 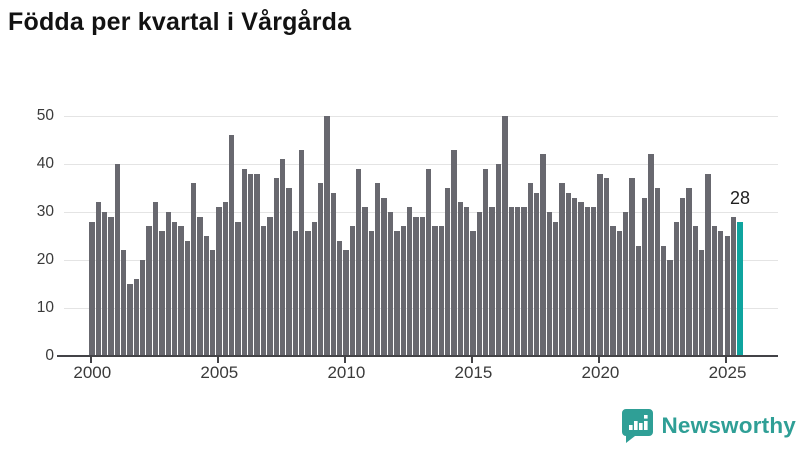 What do you see at coordinates (417, 356) in the screenshot?
I see `x-axis-line` at bounding box center [417, 356].